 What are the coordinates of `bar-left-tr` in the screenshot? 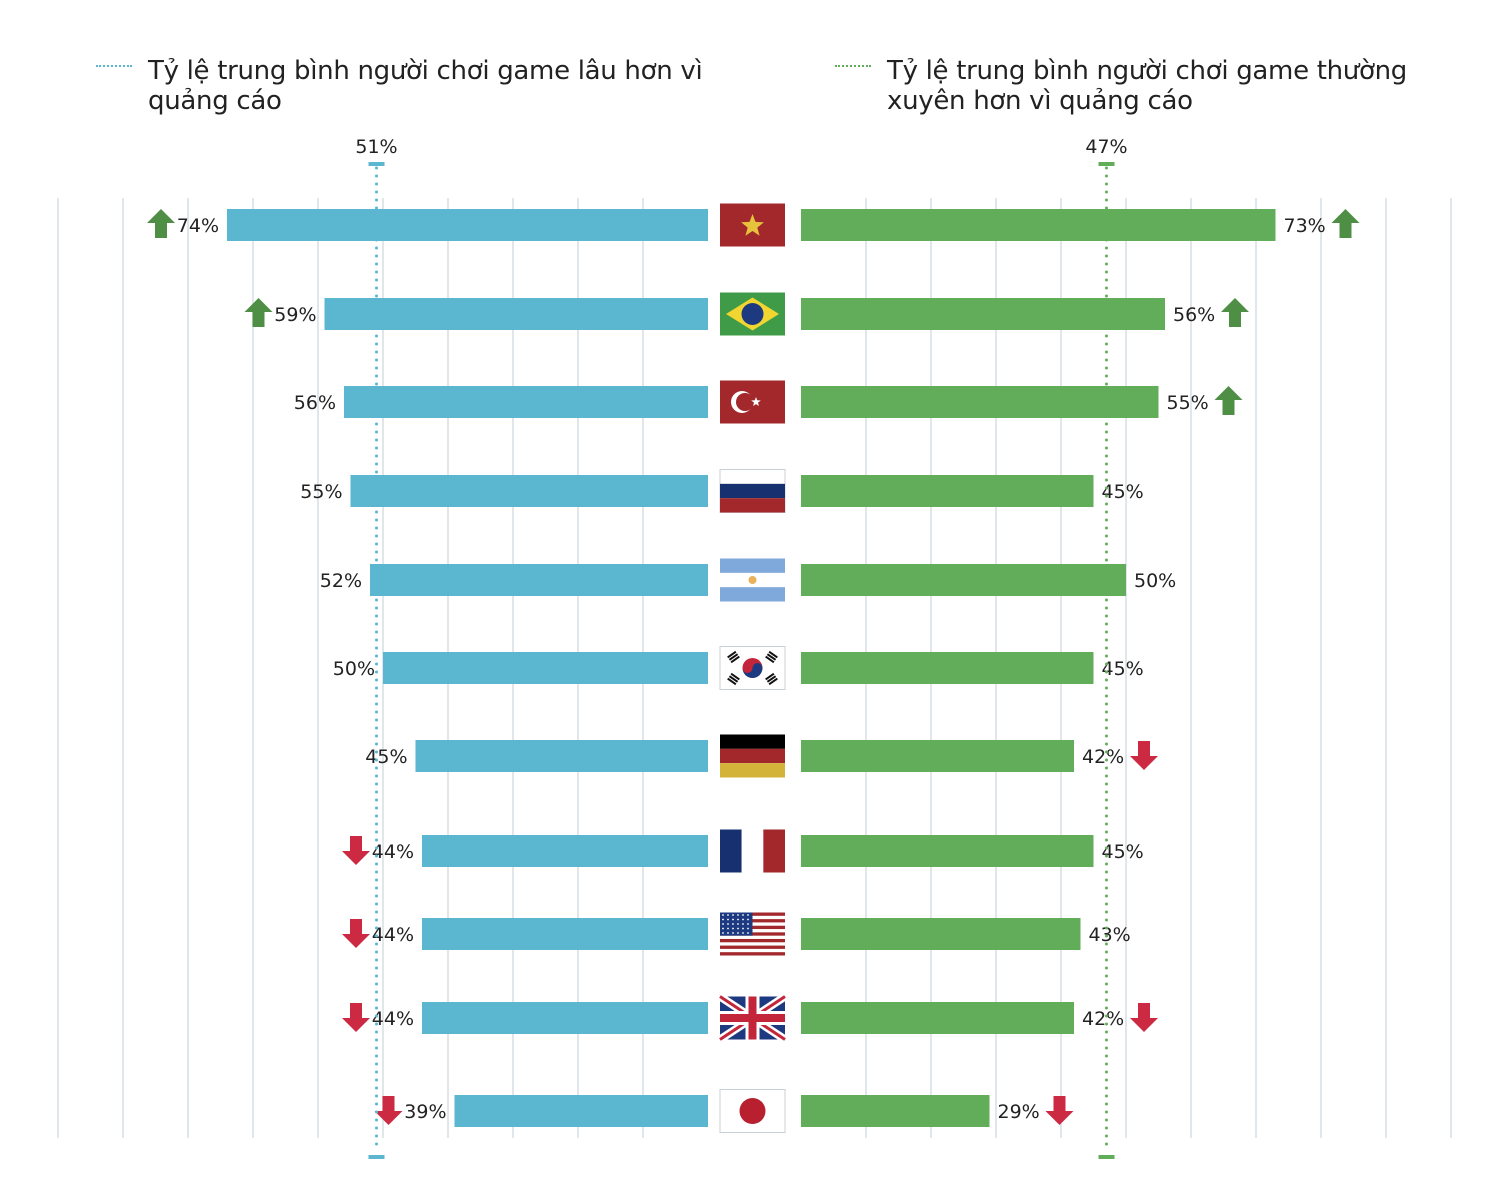 It's located at (526, 402).